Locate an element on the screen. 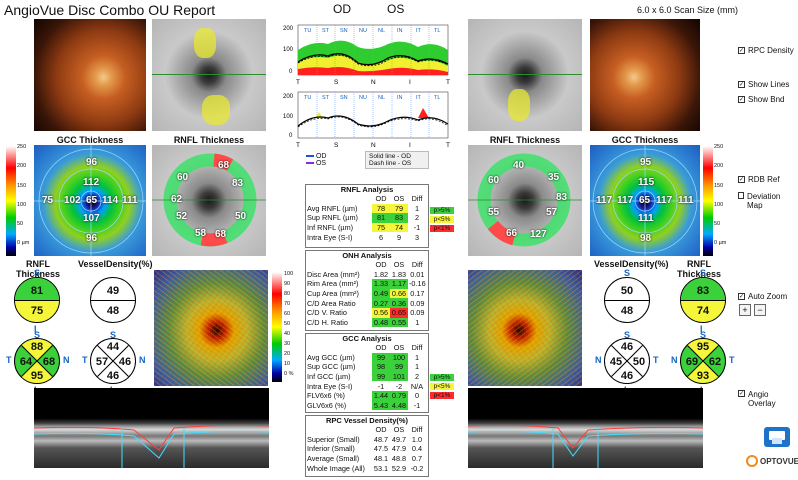 The height and width of the screenshot is (480, 798). gcc-significance-legend: p>5% p<5% p<1% is located at coordinates (442, 386).